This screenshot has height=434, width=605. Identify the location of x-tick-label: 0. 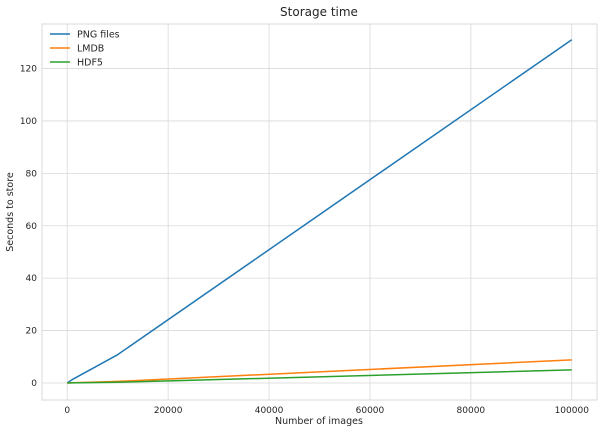
(67, 411).